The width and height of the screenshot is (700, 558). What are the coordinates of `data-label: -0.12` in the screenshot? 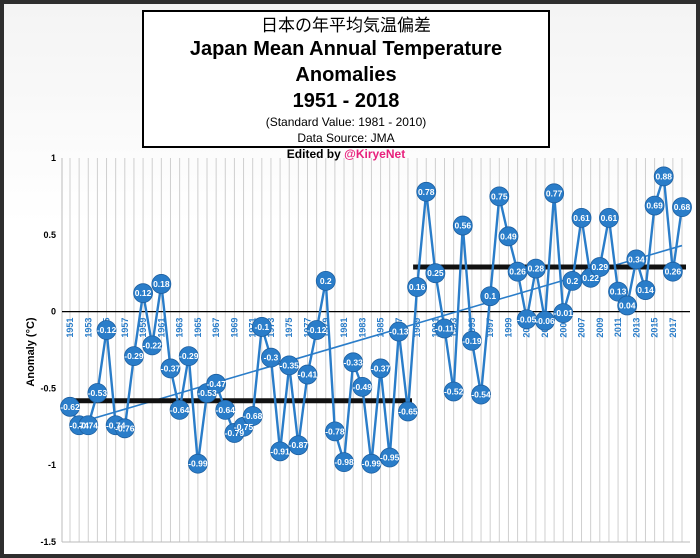 It's located at (107, 330).